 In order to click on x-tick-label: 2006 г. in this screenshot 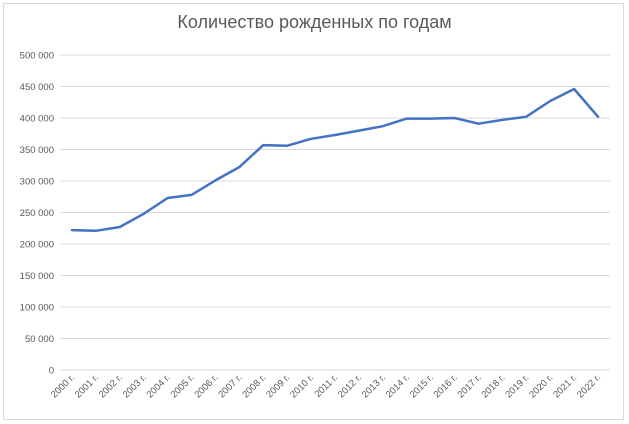, I will do `click(206, 386)`.